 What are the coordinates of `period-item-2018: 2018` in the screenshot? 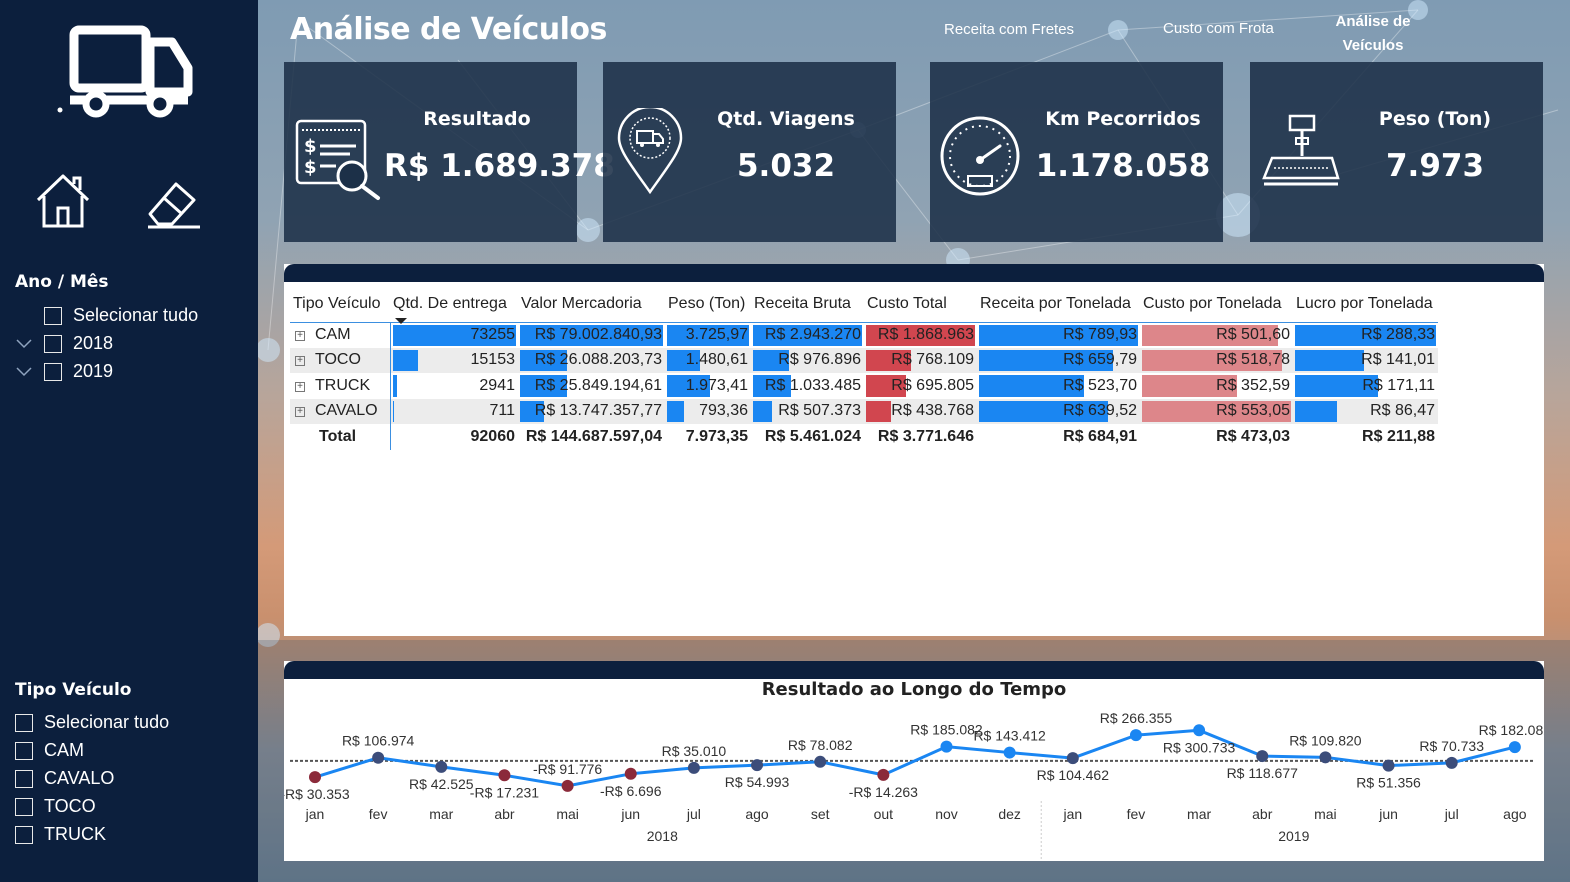 It's located at (78, 343).